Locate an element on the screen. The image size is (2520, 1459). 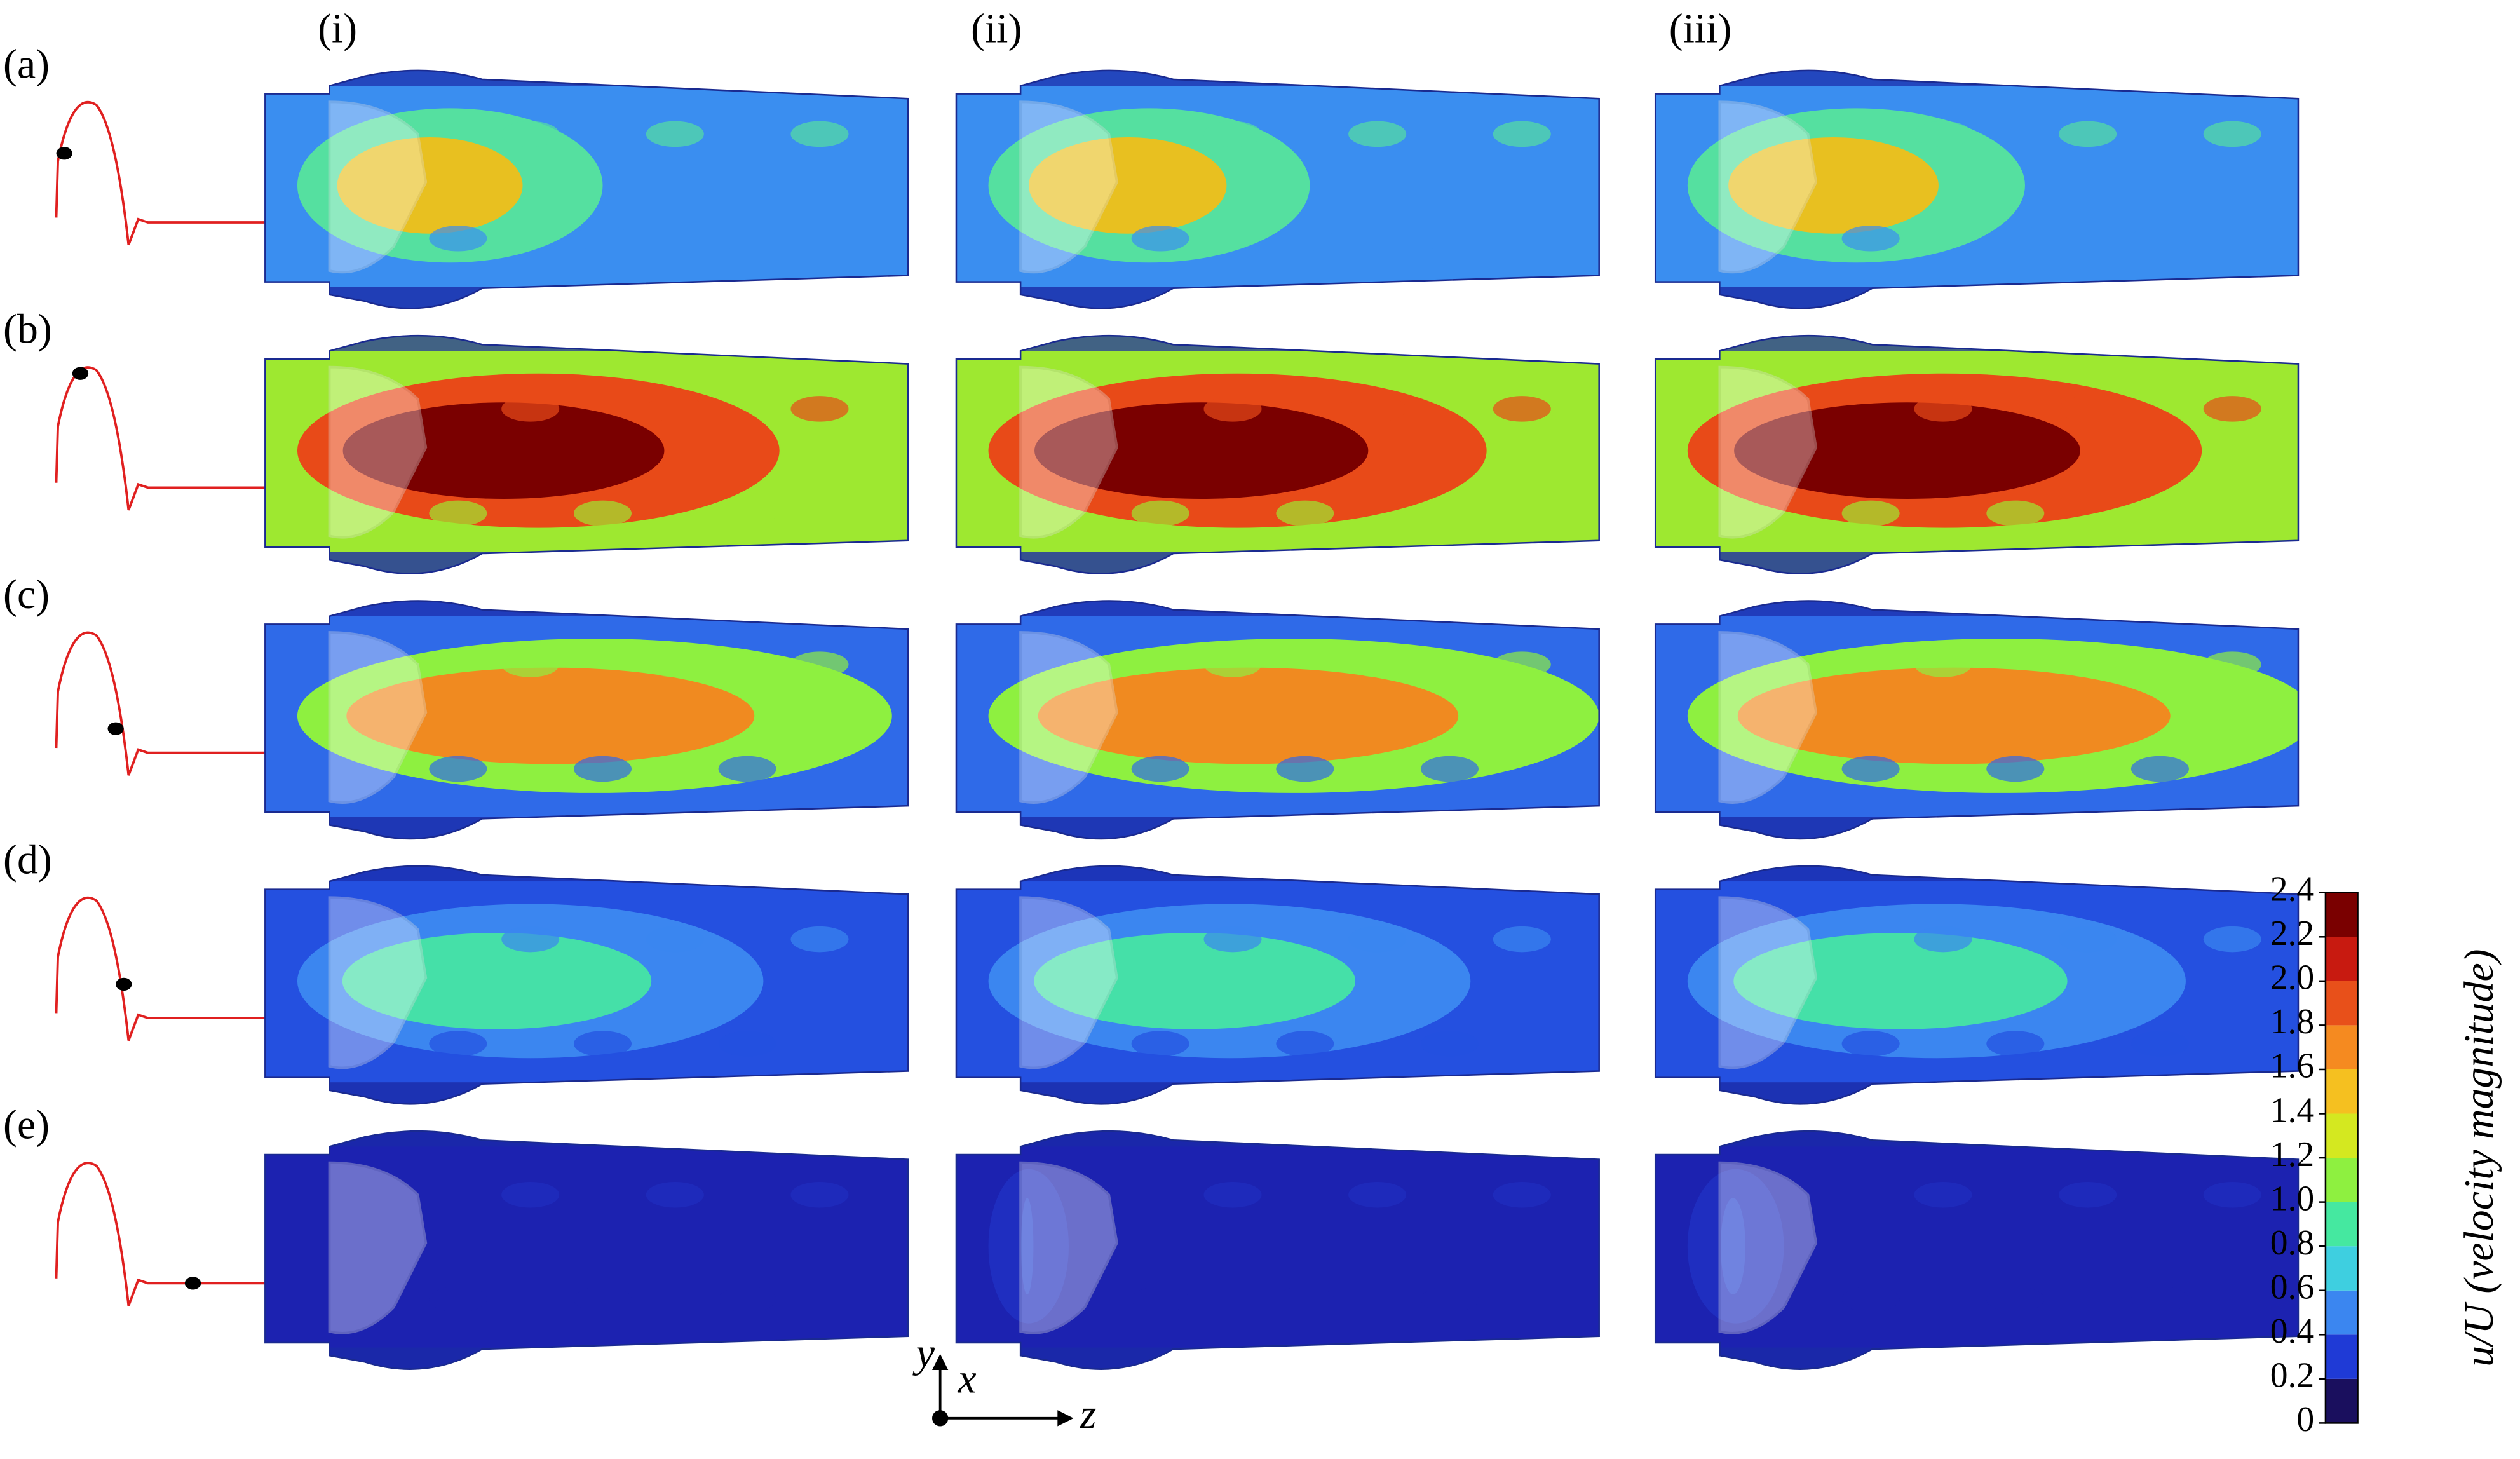
colorbar-tick-label: 2.4 is located at coordinates (2292, 889).